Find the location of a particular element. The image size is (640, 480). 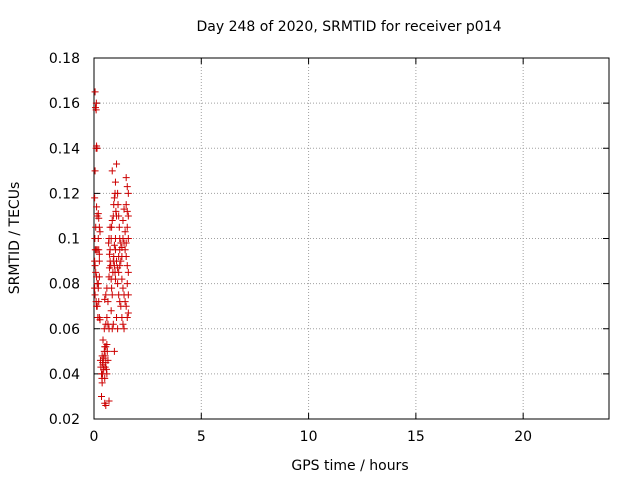

data-points is located at coordinates (111, 248).